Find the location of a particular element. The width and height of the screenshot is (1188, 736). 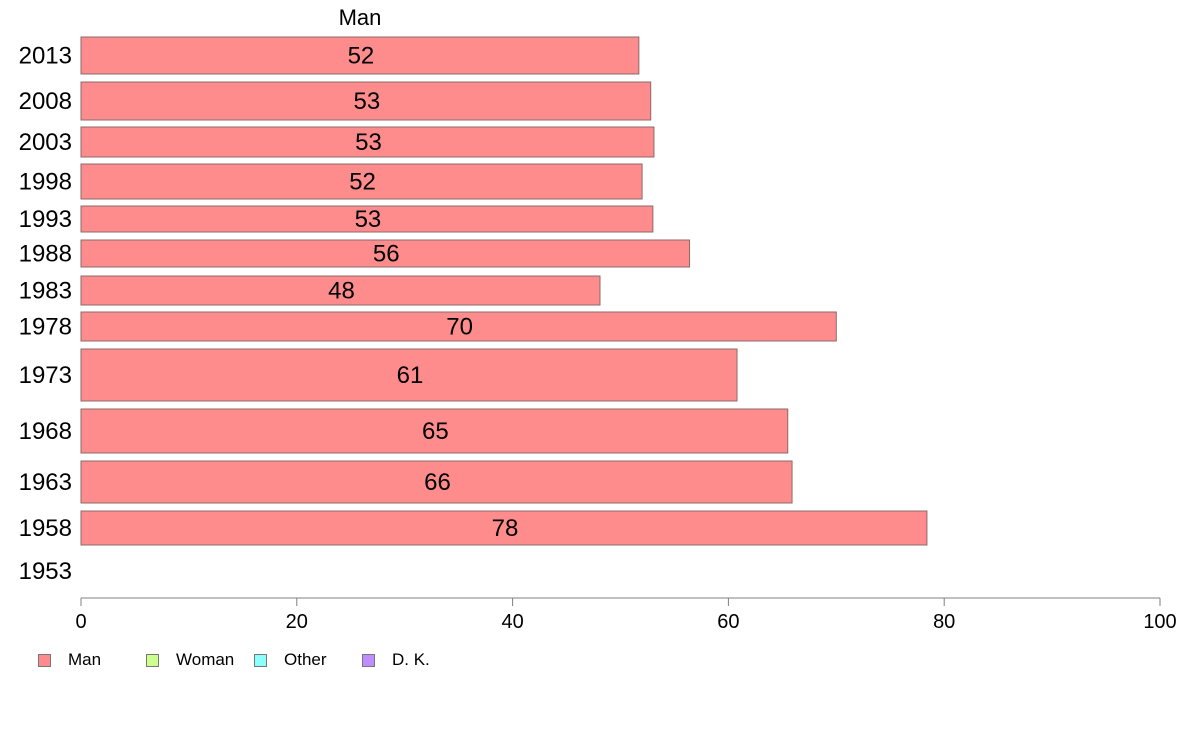

legend-label-woman: Woman is located at coordinates (205, 659).